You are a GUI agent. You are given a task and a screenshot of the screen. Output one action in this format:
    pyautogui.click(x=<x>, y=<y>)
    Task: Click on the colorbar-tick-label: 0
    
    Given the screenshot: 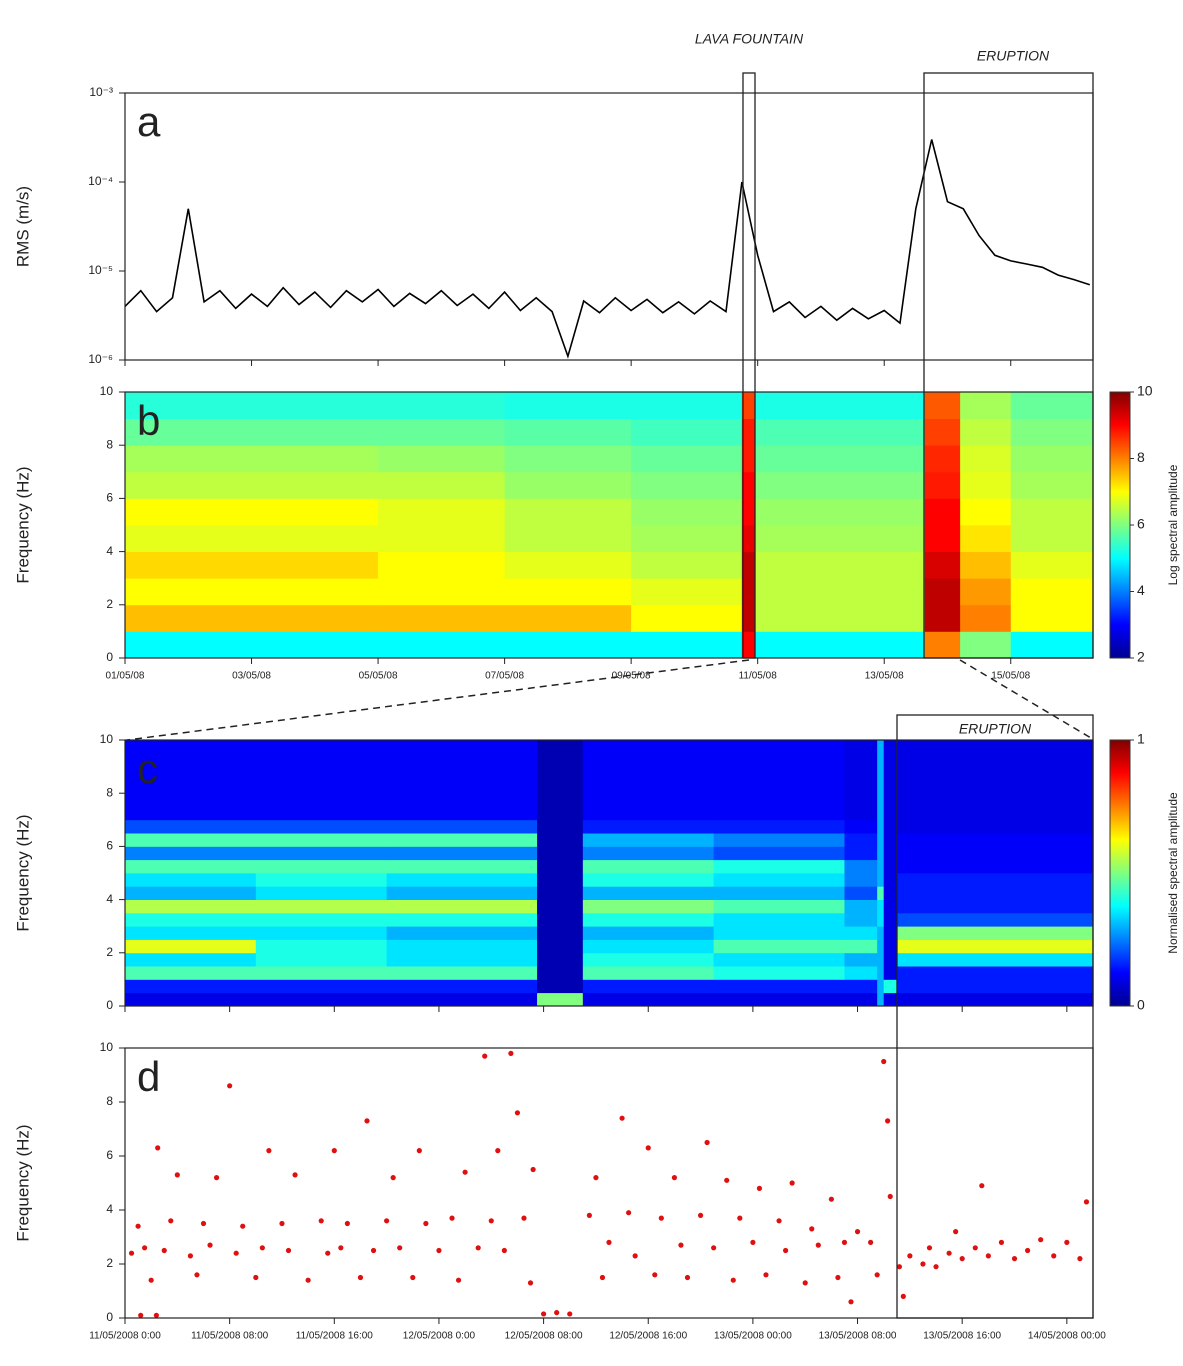 What is the action you would take?
    pyautogui.click(x=1141, y=1005)
    